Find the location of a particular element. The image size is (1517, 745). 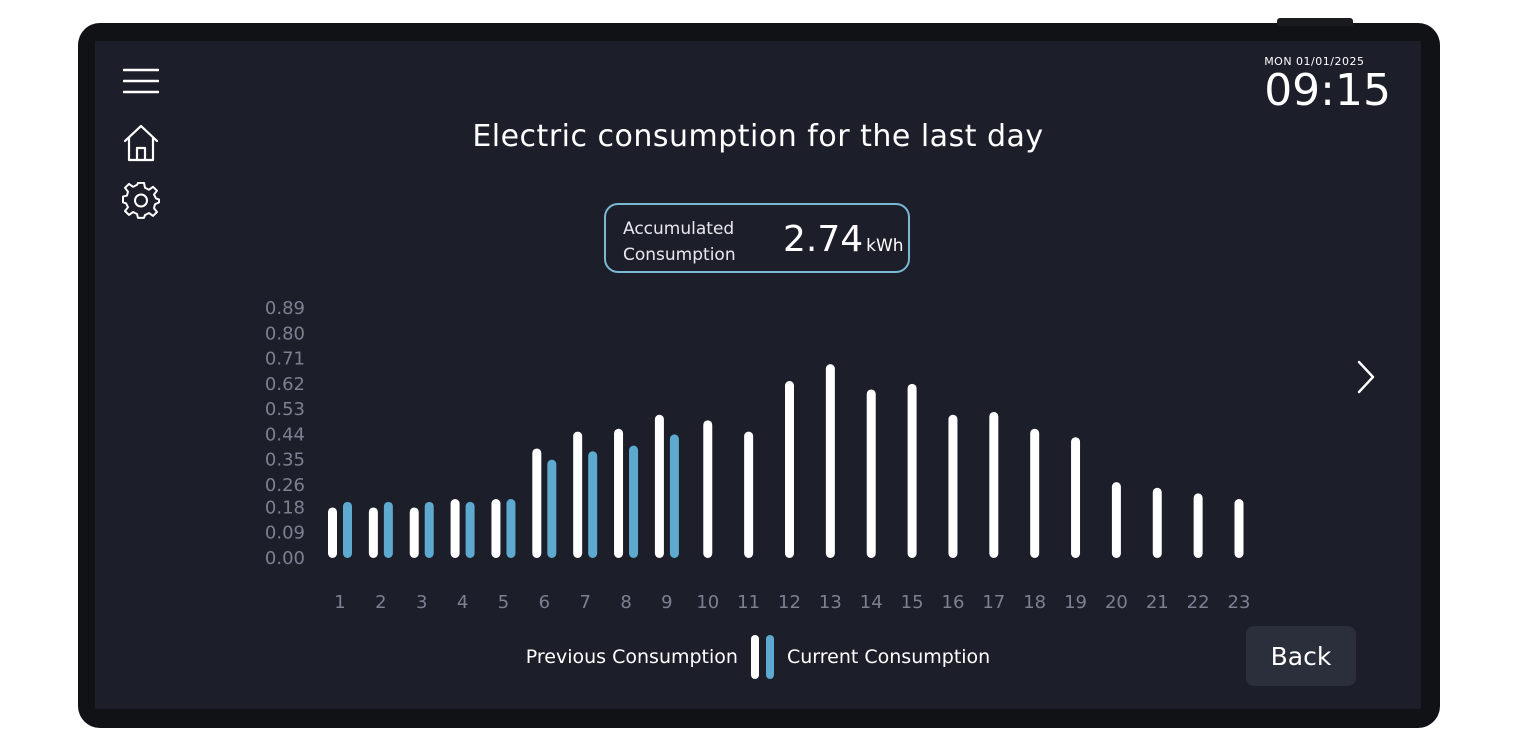

x-tick-label: 18 is located at coordinates (1034, 602).